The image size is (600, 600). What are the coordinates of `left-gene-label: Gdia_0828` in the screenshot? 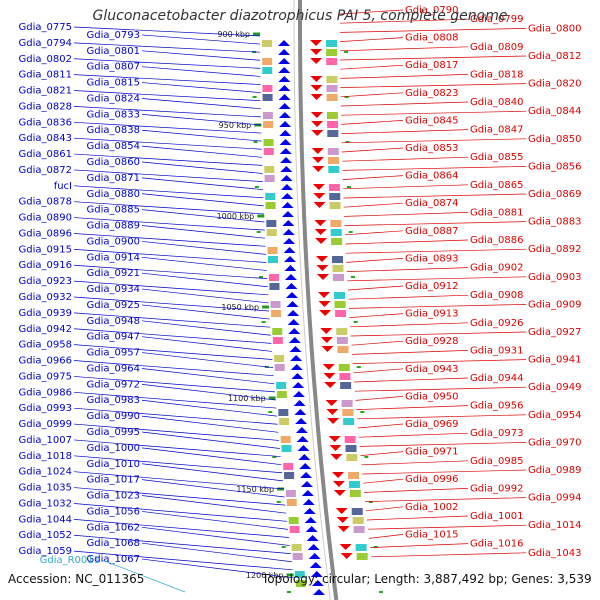 It's located at (45, 106).